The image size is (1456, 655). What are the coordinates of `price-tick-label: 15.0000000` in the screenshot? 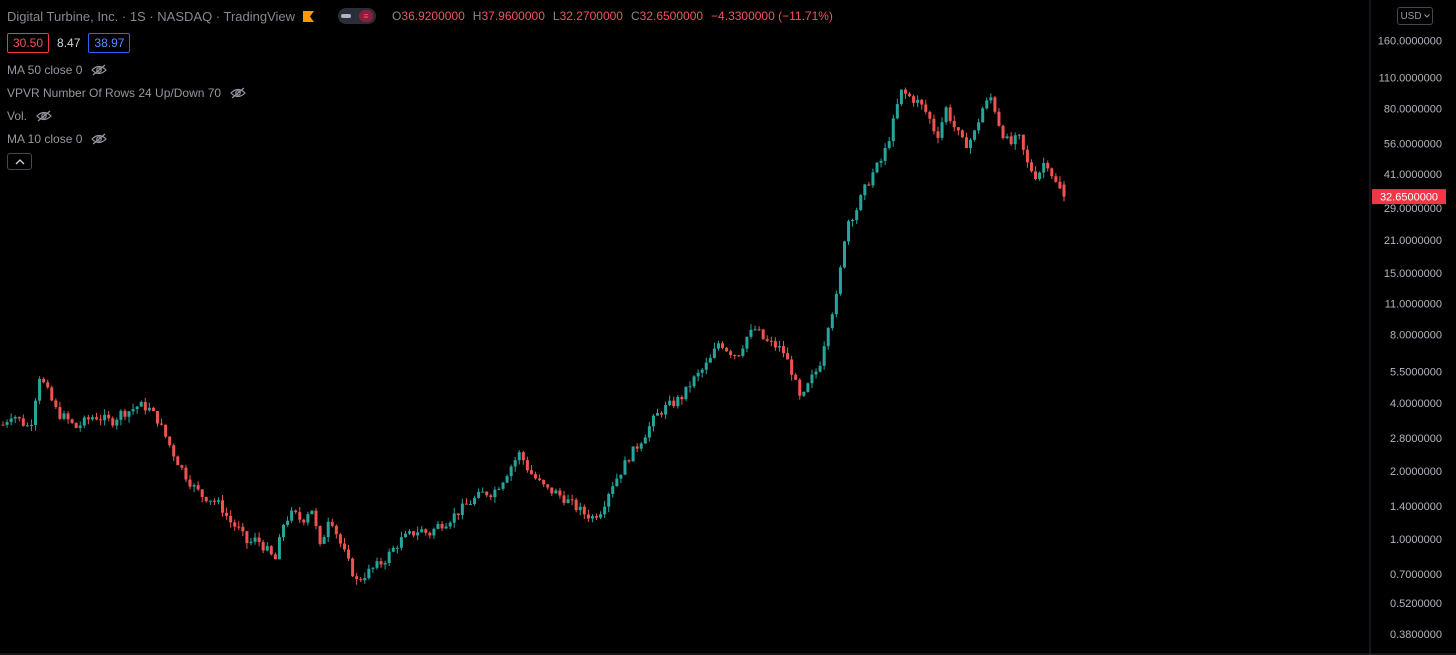 It's located at (1413, 274).